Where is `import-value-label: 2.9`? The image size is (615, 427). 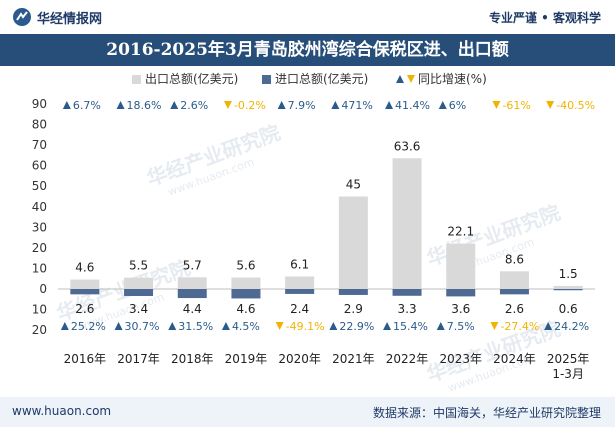 import-value-label: 2.9 is located at coordinates (353, 309).